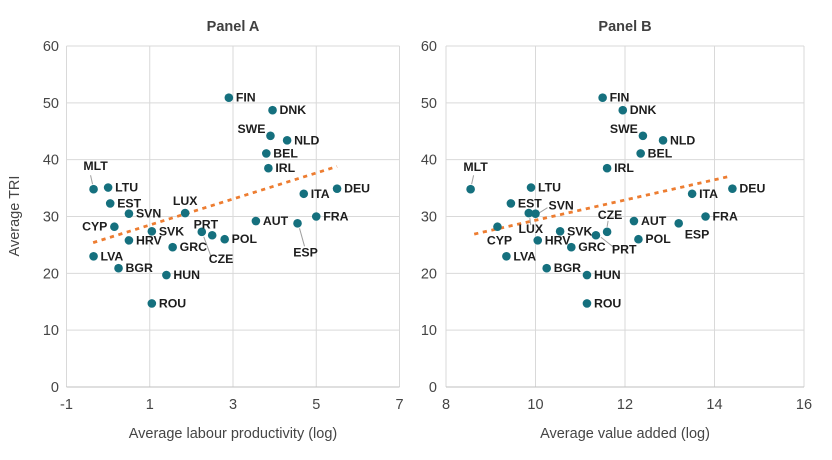 This screenshot has height=460, width=832. Describe the element at coordinates (705, 216) in the screenshot. I see `data-point-FRA` at that location.